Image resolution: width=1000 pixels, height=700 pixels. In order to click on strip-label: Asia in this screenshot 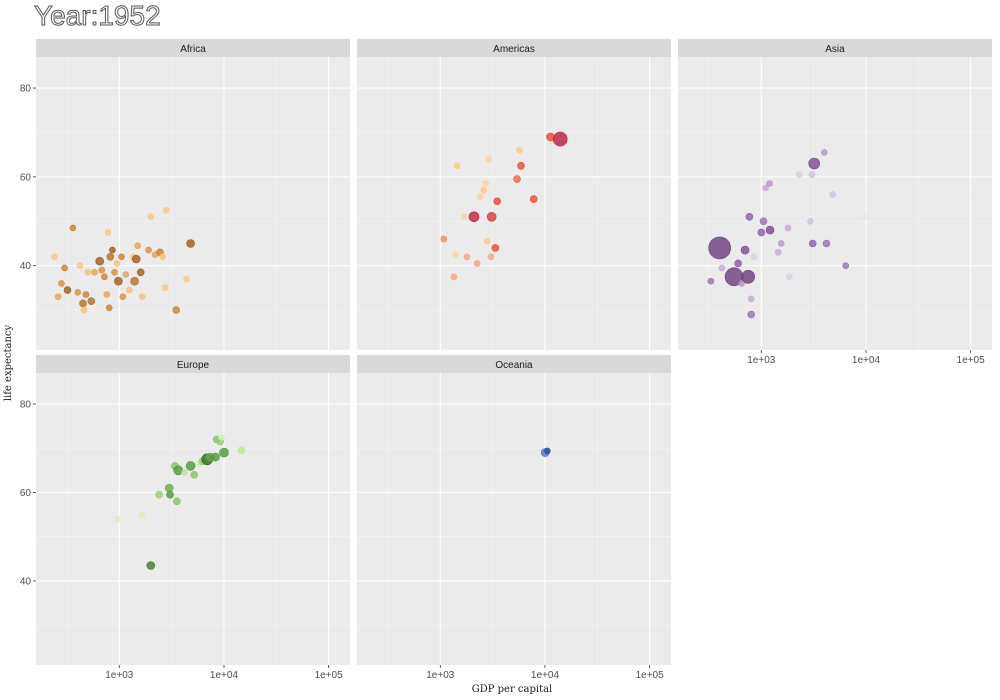, I will do `click(835, 49)`.